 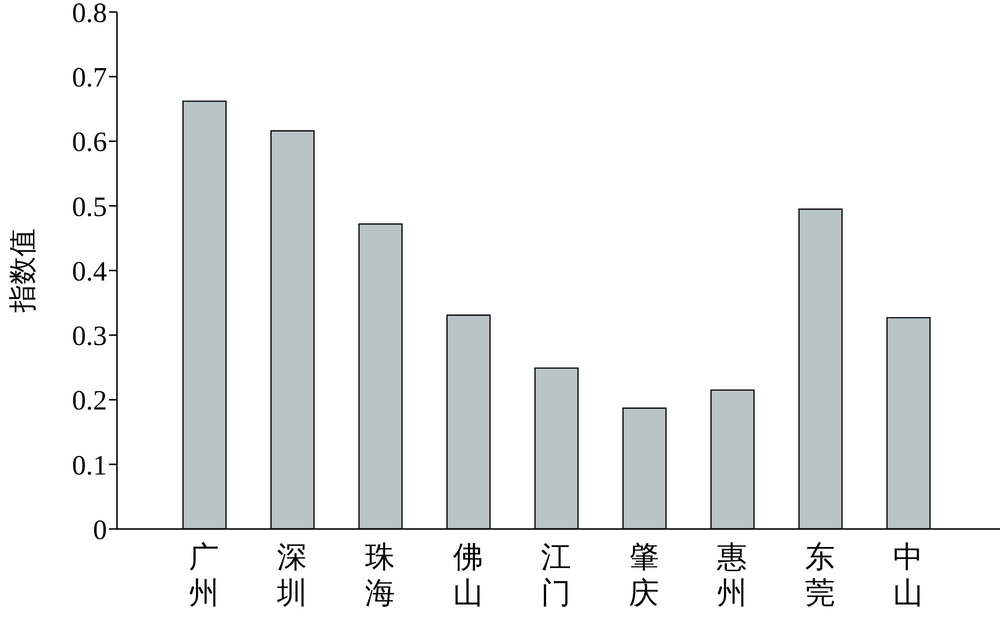 I want to click on y-axis-title: 指数值, so click(x=23, y=271).